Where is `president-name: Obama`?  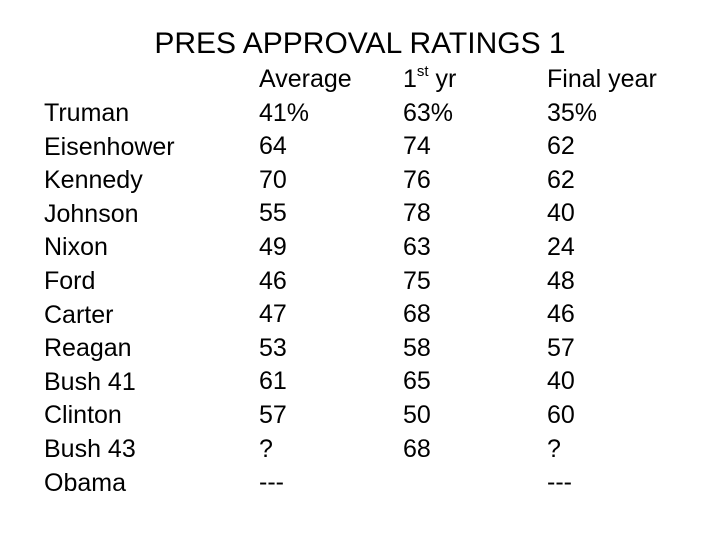
president-name: Obama is located at coordinates (85, 482).